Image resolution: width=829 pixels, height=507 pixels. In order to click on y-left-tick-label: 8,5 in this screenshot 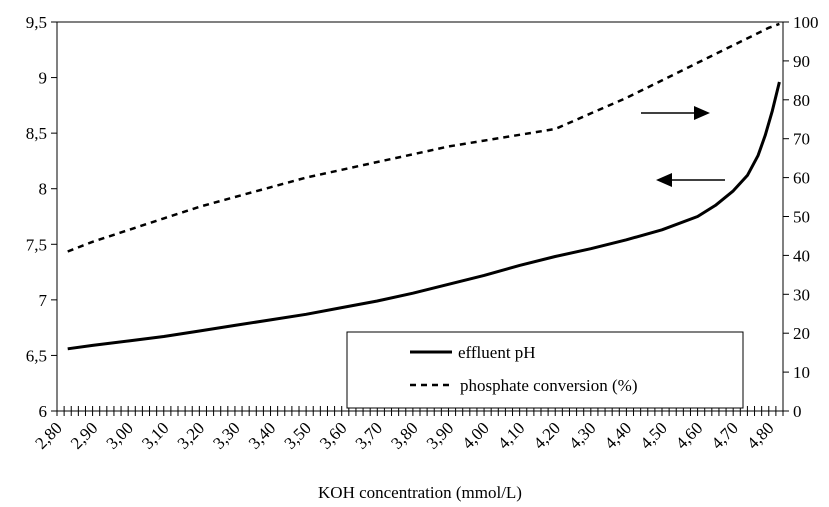, I will do `click(36, 133)`.